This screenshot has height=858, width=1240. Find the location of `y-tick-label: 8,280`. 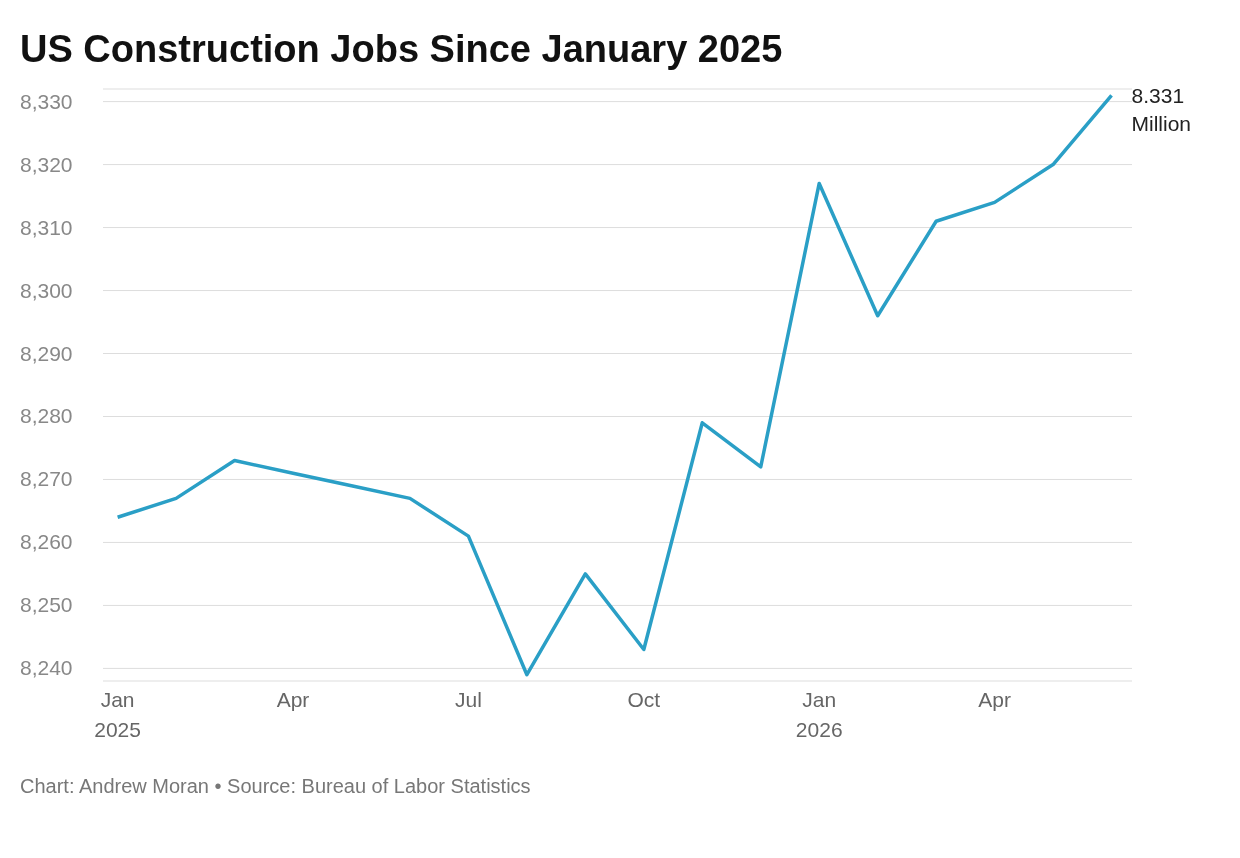

y-tick-label: 8,280 is located at coordinates (46, 416).